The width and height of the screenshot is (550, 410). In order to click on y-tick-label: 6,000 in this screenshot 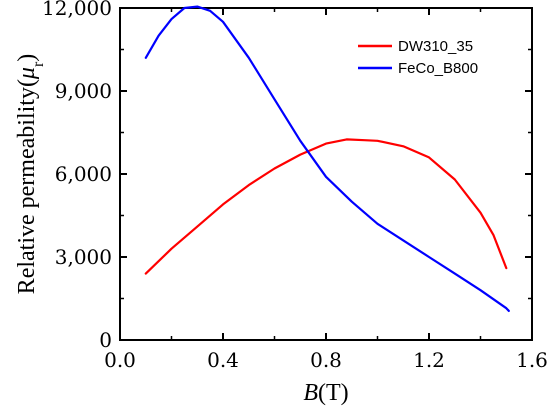, I will do `click(83, 174)`.